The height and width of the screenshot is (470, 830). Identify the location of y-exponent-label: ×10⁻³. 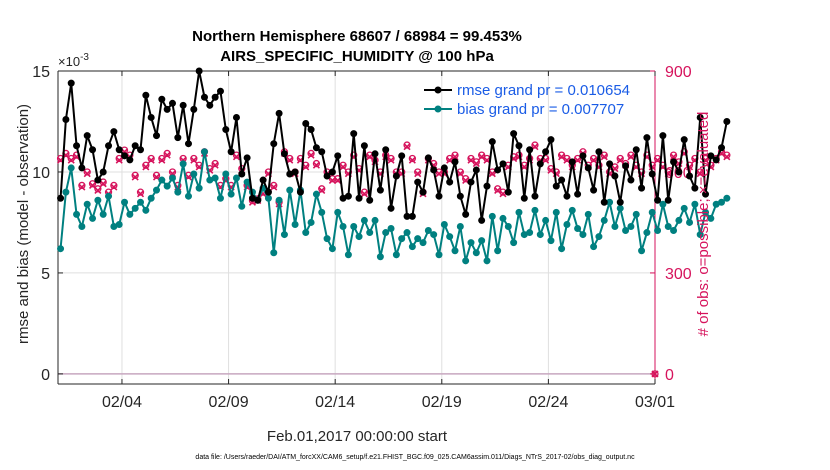
(73, 60).